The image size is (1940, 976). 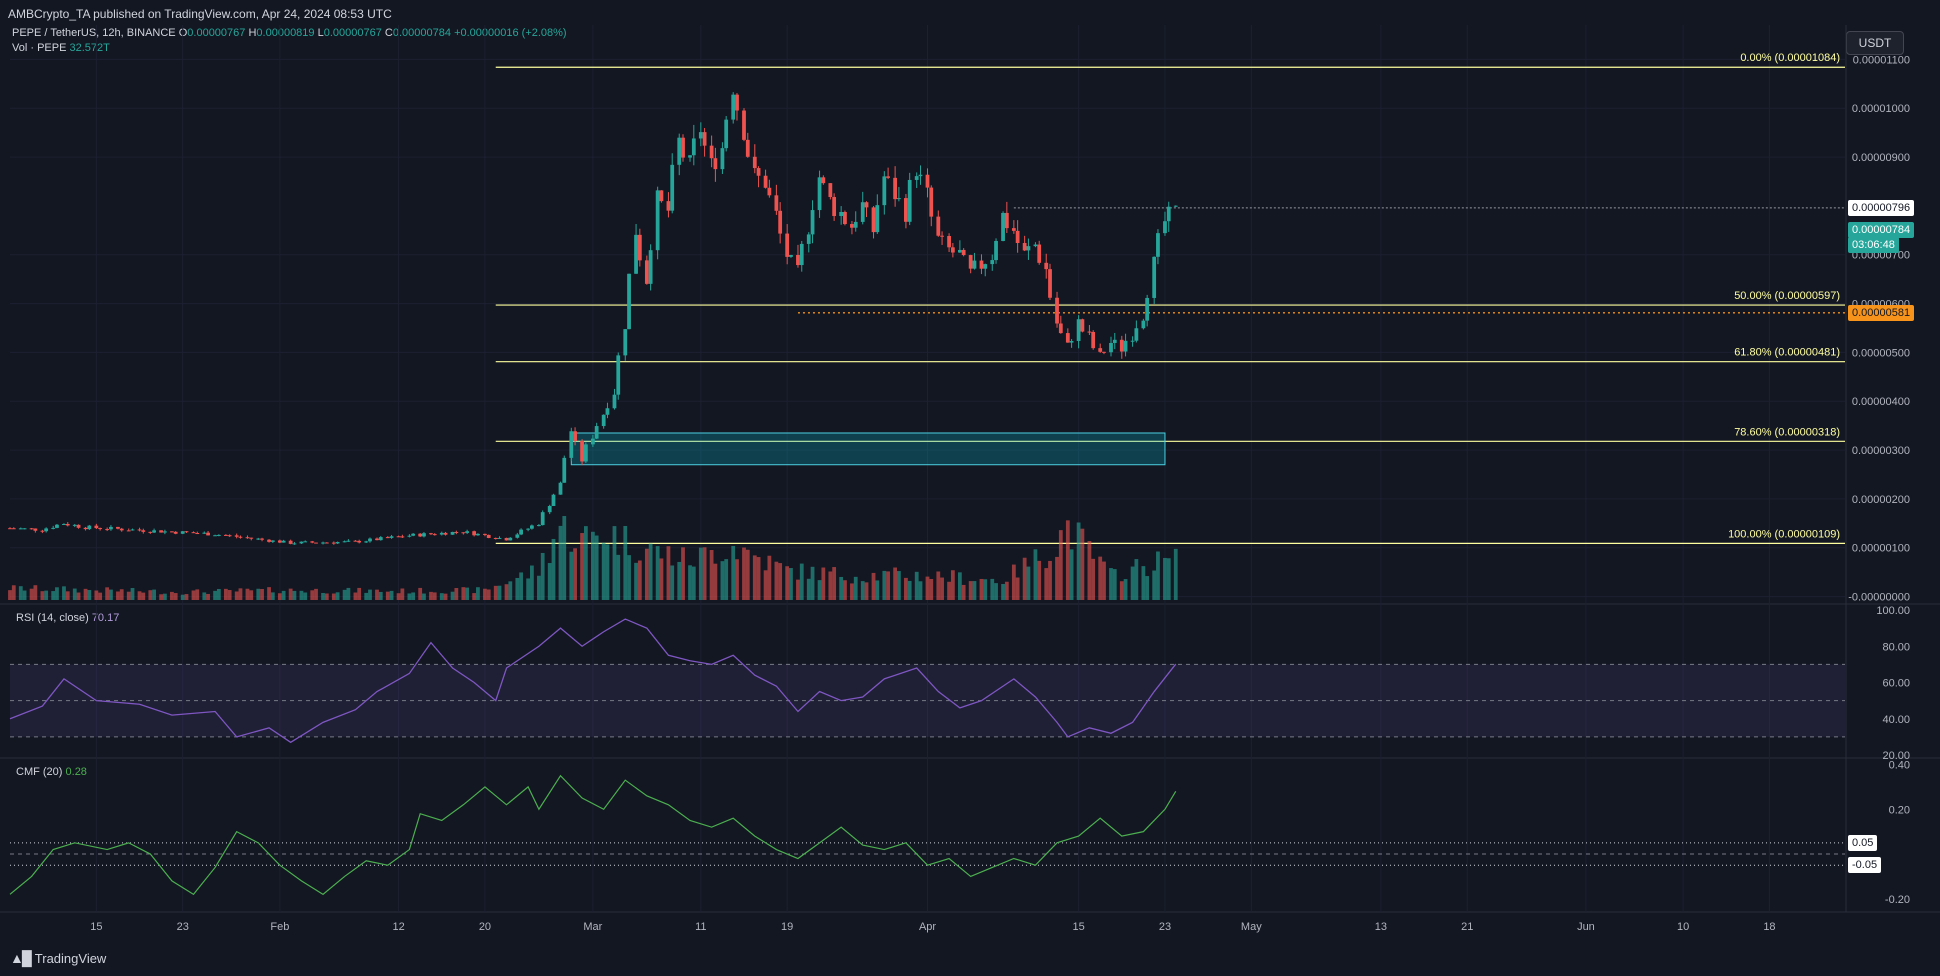 I want to click on price-tick-label: 0.00001100, so click(x=1881, y=60).